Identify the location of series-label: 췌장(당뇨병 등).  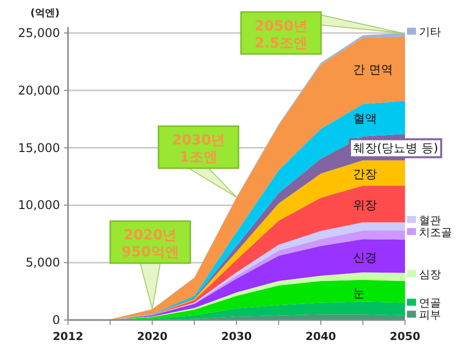
(395, 148).